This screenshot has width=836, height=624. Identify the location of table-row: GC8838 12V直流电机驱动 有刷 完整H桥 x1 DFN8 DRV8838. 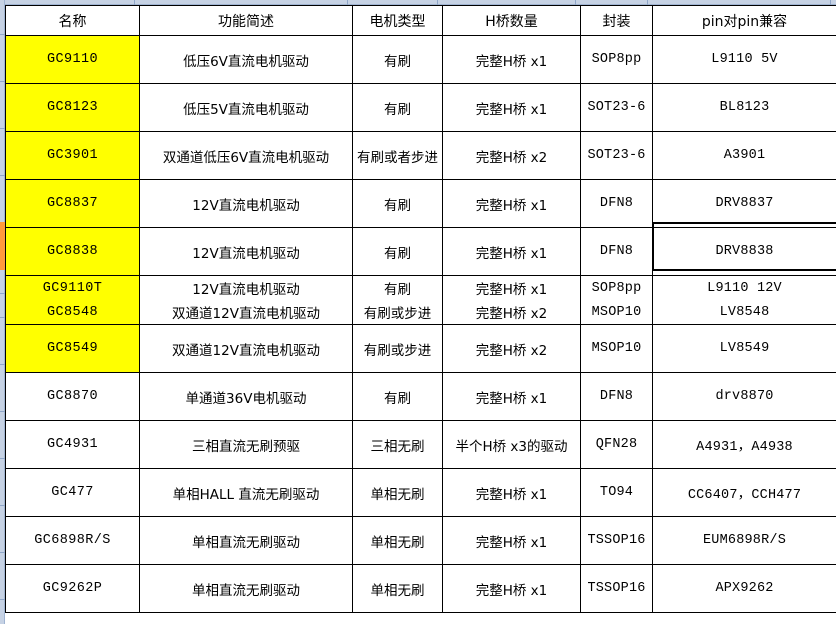
(420, 251).